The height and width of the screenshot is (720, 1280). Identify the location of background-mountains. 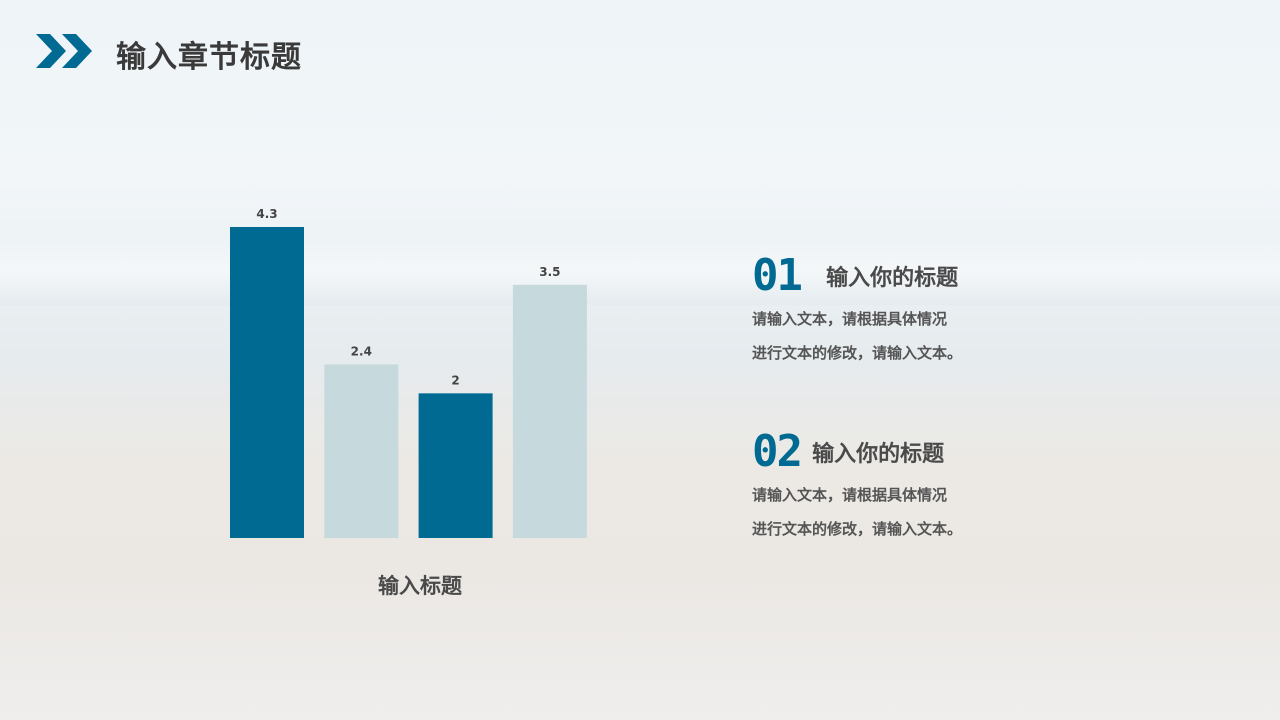
(640, 270).